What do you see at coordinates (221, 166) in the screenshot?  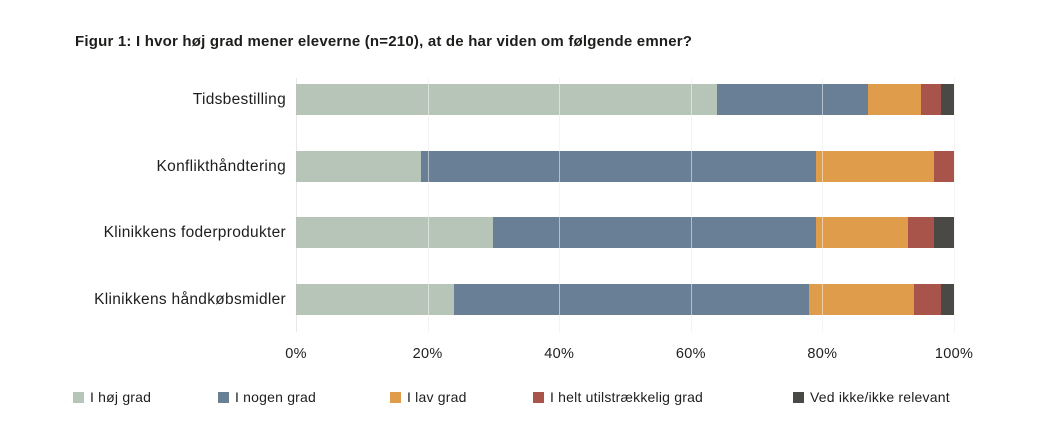 I see `category-label: Konflikthåndtering` at bounding box center [221, 166].